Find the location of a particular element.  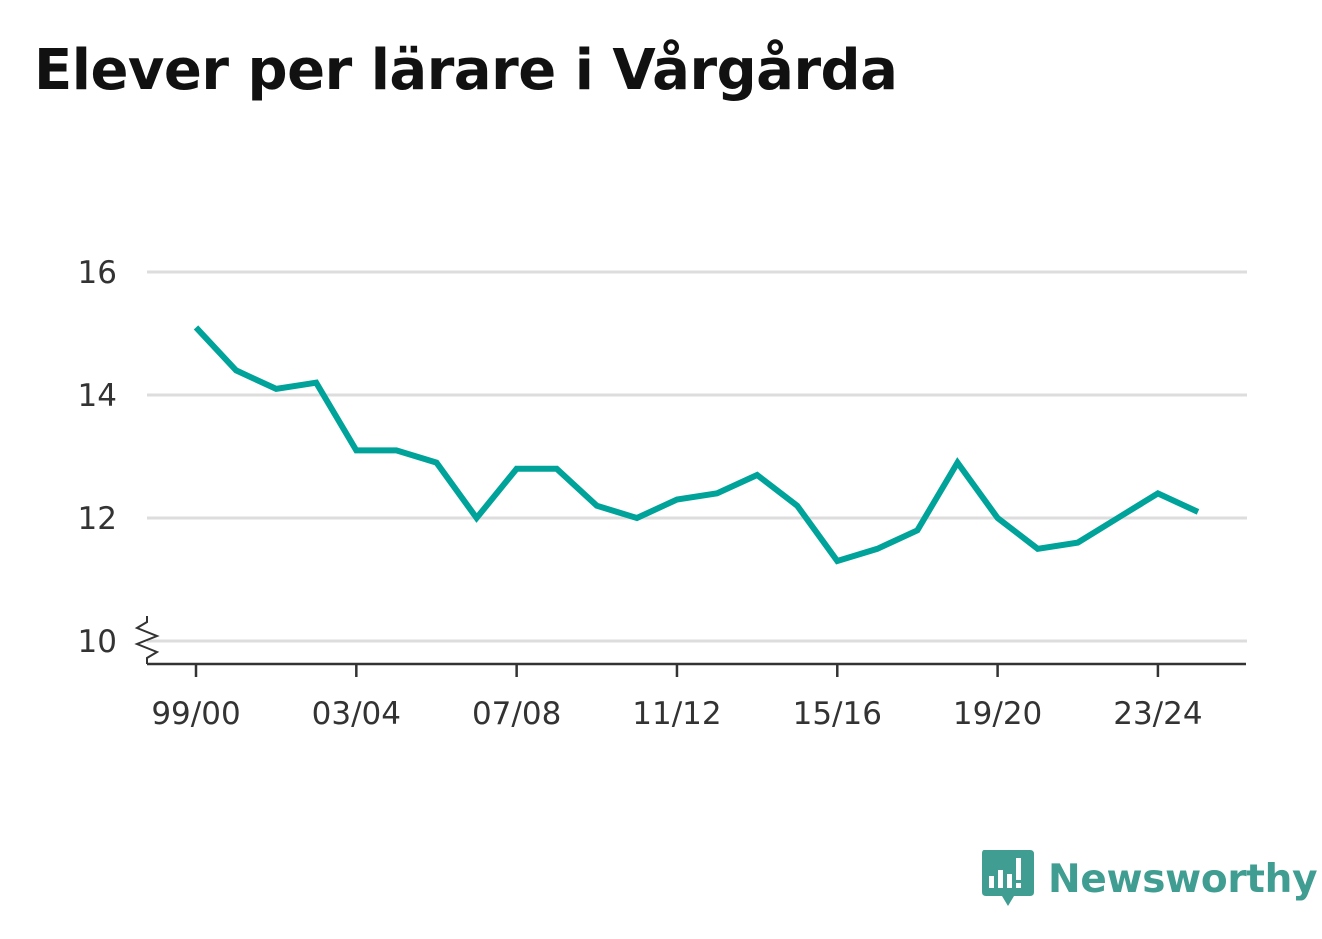

x-tick-label-15-16: 15/16 is located at coordinates (837, 714).